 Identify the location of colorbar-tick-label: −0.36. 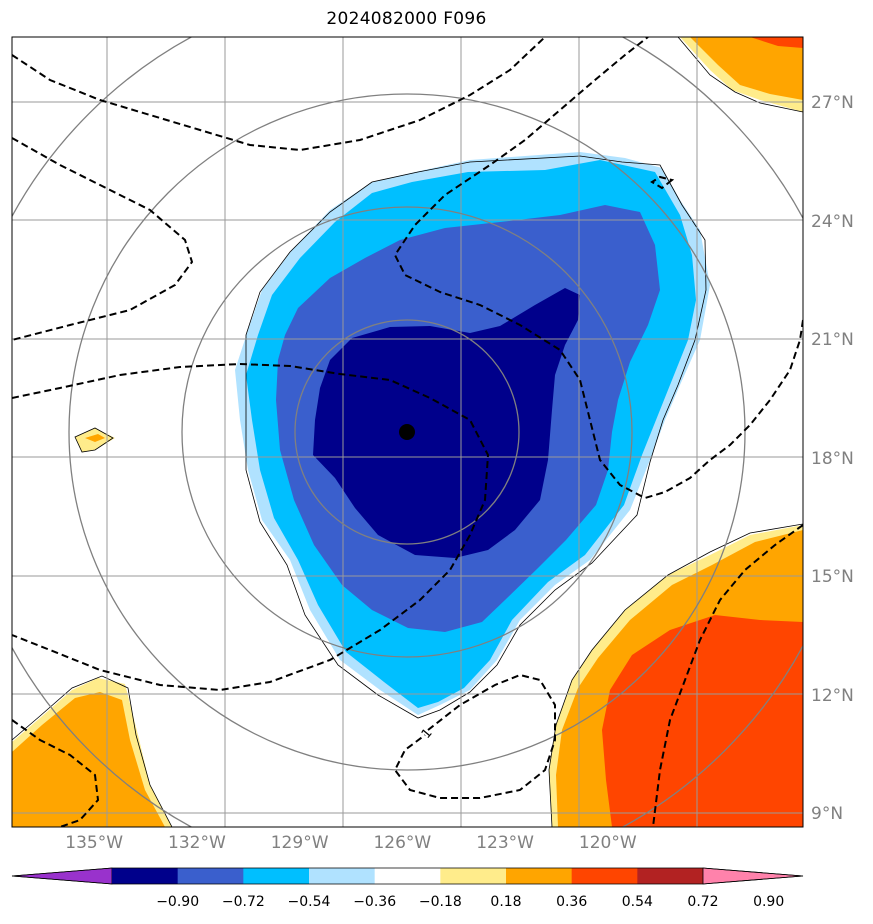
(375, 902).